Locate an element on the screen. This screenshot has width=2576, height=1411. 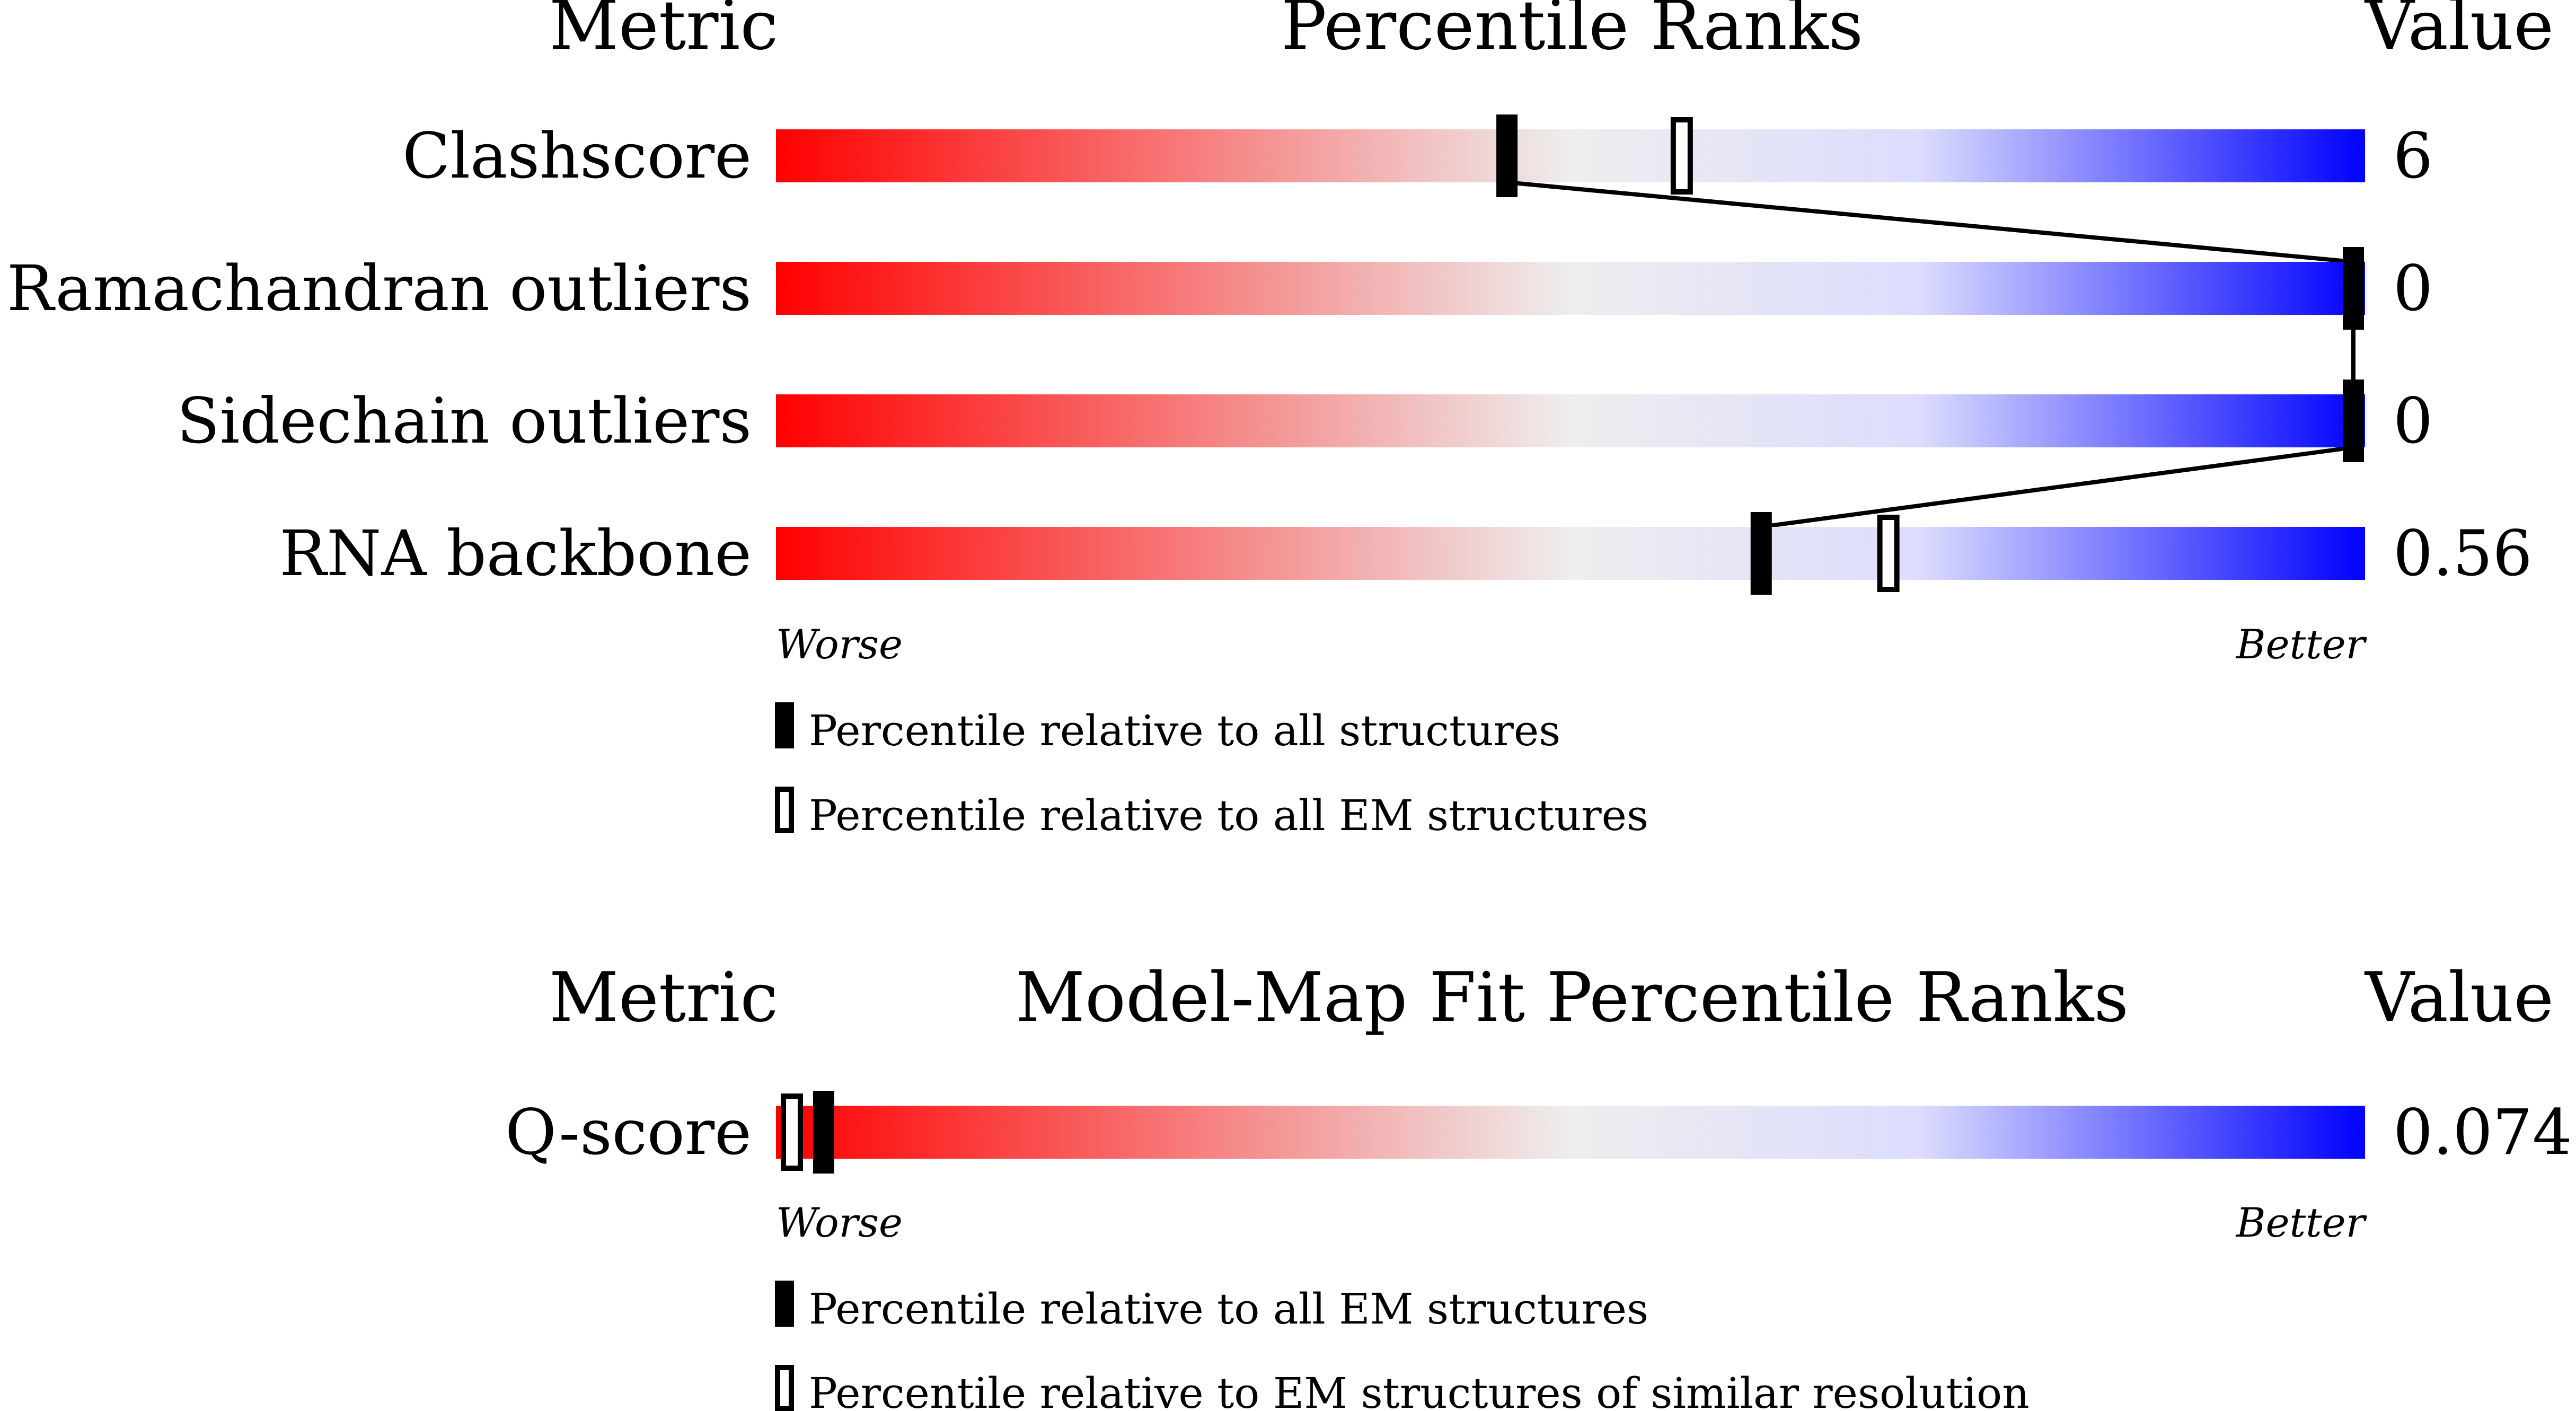
panel2-legend-all-em: Percentile relative to all EM structures is located at coordinates (1228, 1309).